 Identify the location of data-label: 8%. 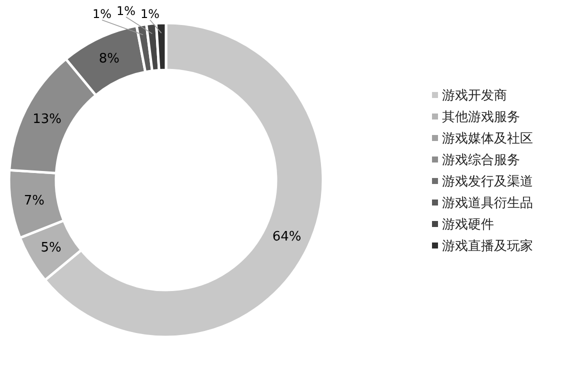
(109, 59).